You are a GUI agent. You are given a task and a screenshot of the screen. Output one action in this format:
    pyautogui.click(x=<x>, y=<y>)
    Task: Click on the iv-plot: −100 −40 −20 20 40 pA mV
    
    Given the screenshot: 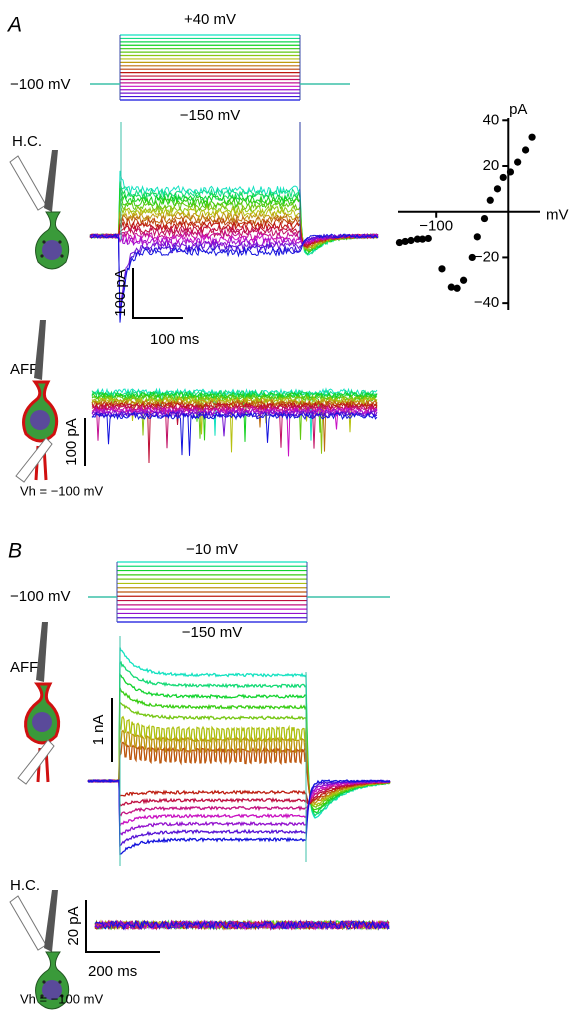 What is the action you would take?
    pyautogui.click(x=482, y=206)
    